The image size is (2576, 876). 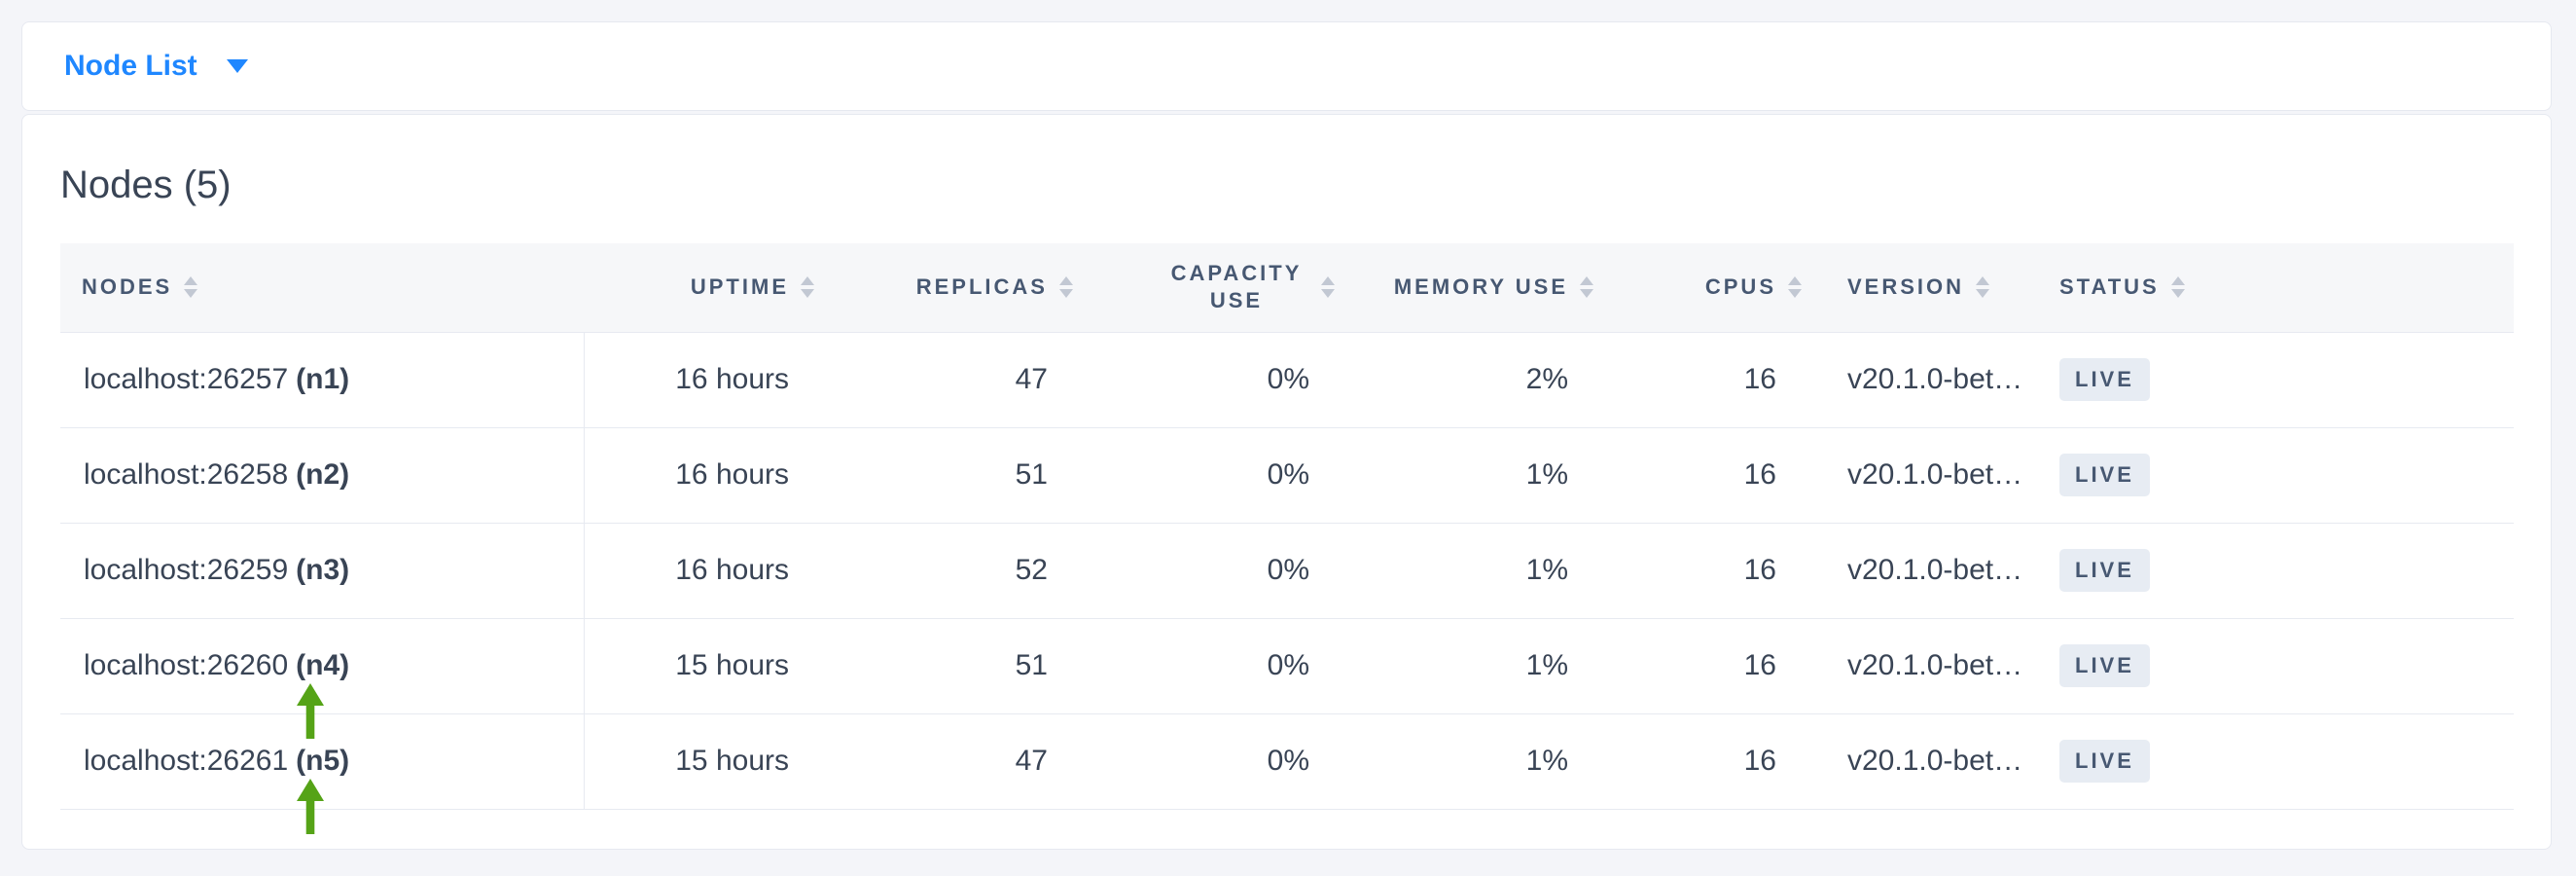 What do you see at coordinates (1930, 288) in the screenshot?
I see `column-header-version: VERSION` at bounding box center [1930, 288].